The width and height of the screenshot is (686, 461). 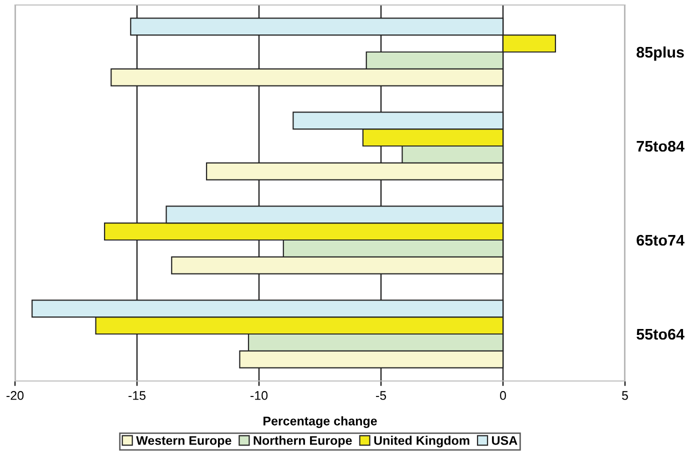 I want to click on x-axis-title: Percentage change, so click(x=320, y=422).